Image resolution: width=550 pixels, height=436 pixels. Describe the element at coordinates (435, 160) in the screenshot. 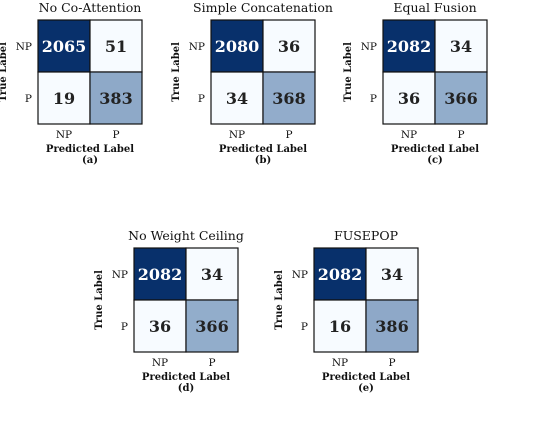

I see `panel-caption: (c)` at that location.